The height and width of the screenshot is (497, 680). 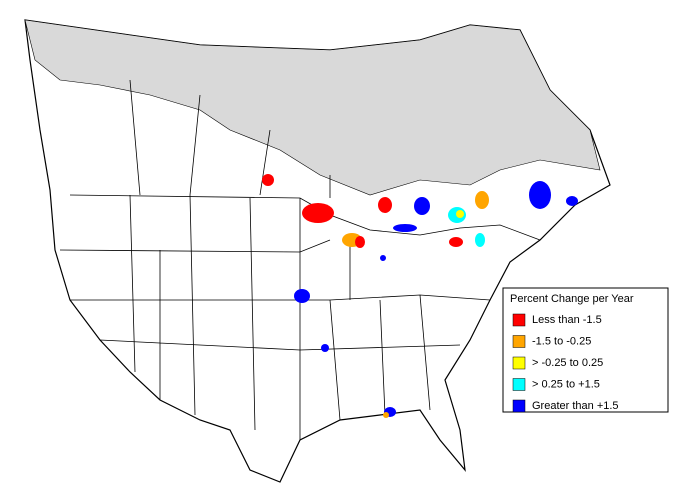 I want to click on legend-label: > -0.25 to 0.25, so click(x=567, y=363).